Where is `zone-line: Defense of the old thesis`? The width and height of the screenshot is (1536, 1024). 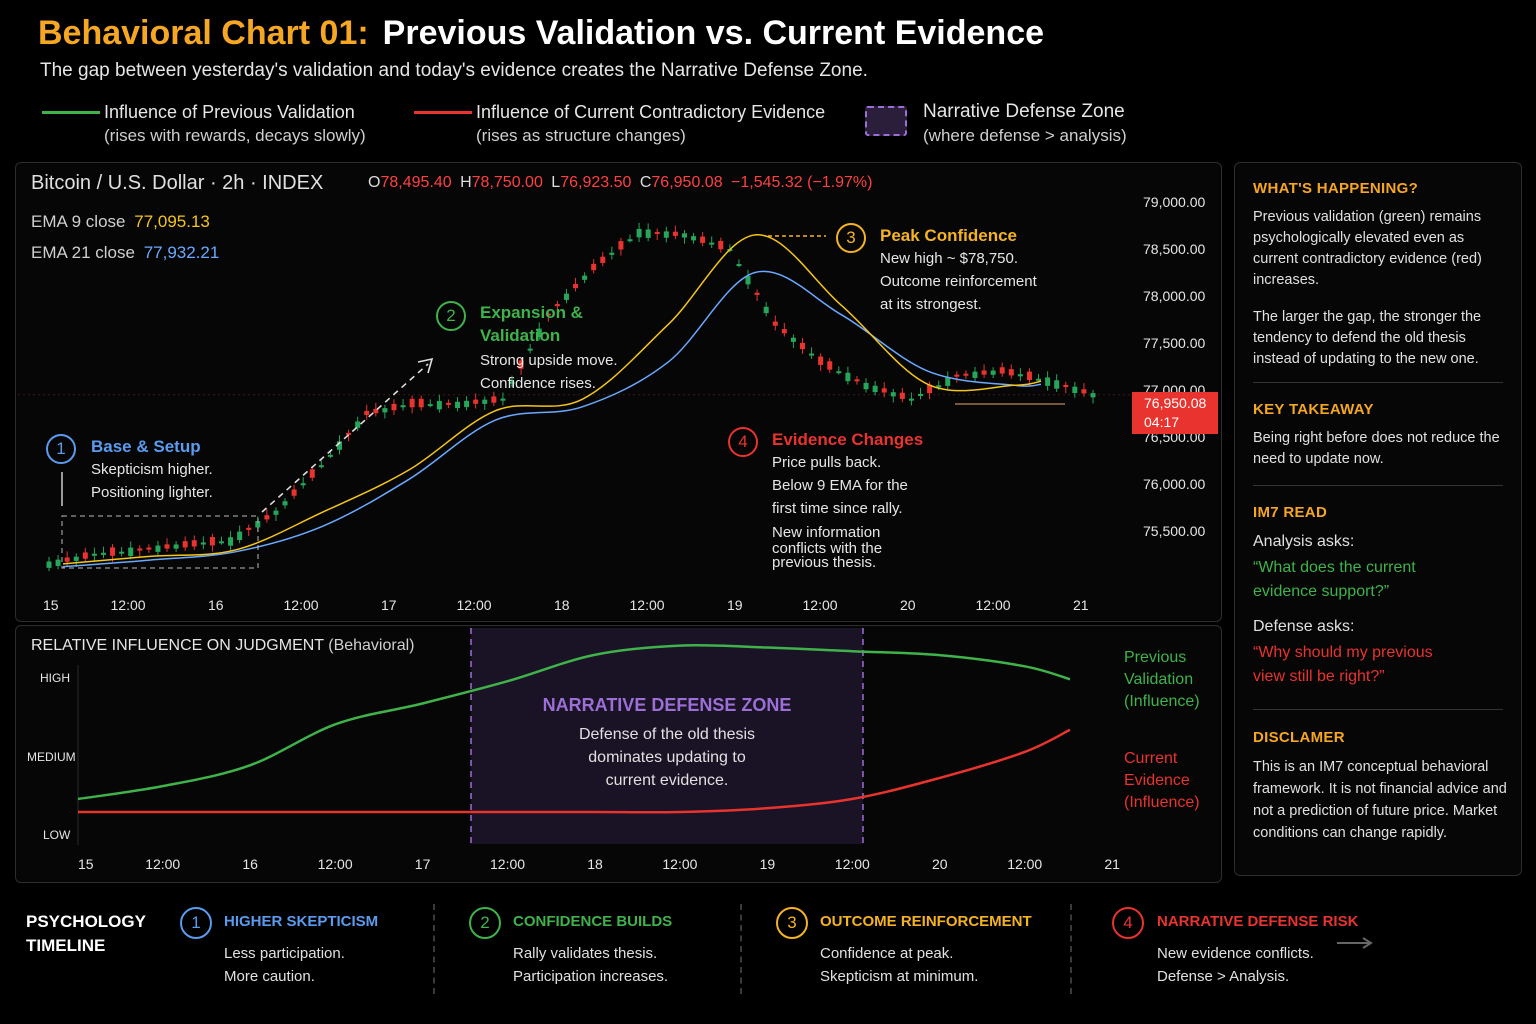 zone-line: Defense of the old thesis is located at coordinates (667, 734).